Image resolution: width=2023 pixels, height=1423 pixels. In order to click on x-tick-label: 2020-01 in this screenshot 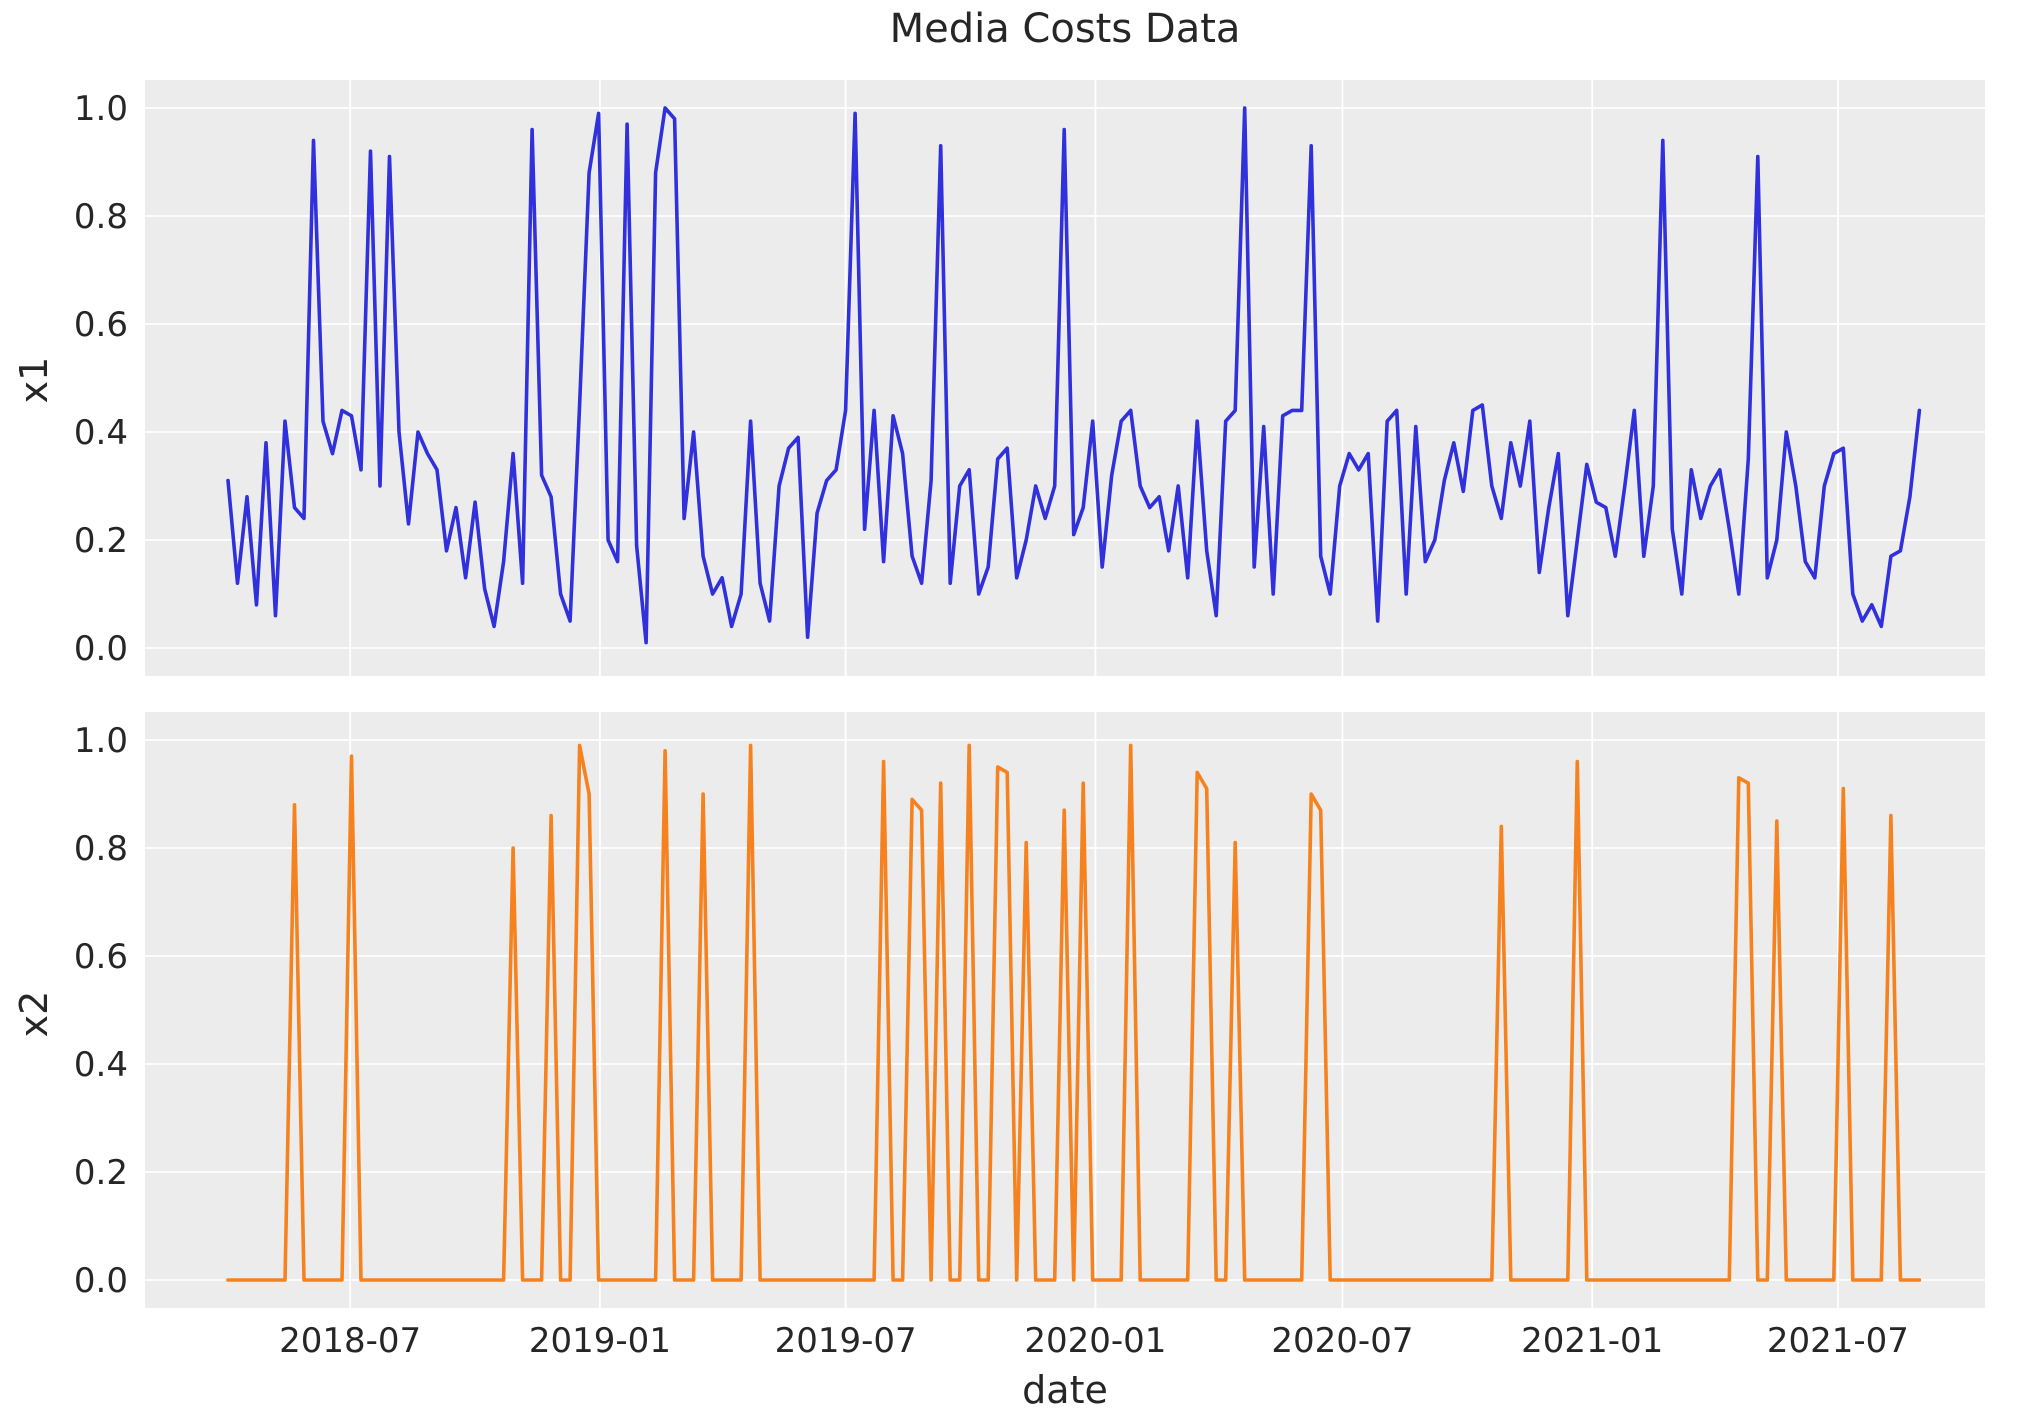, I will do `click(1095, 1341)`.